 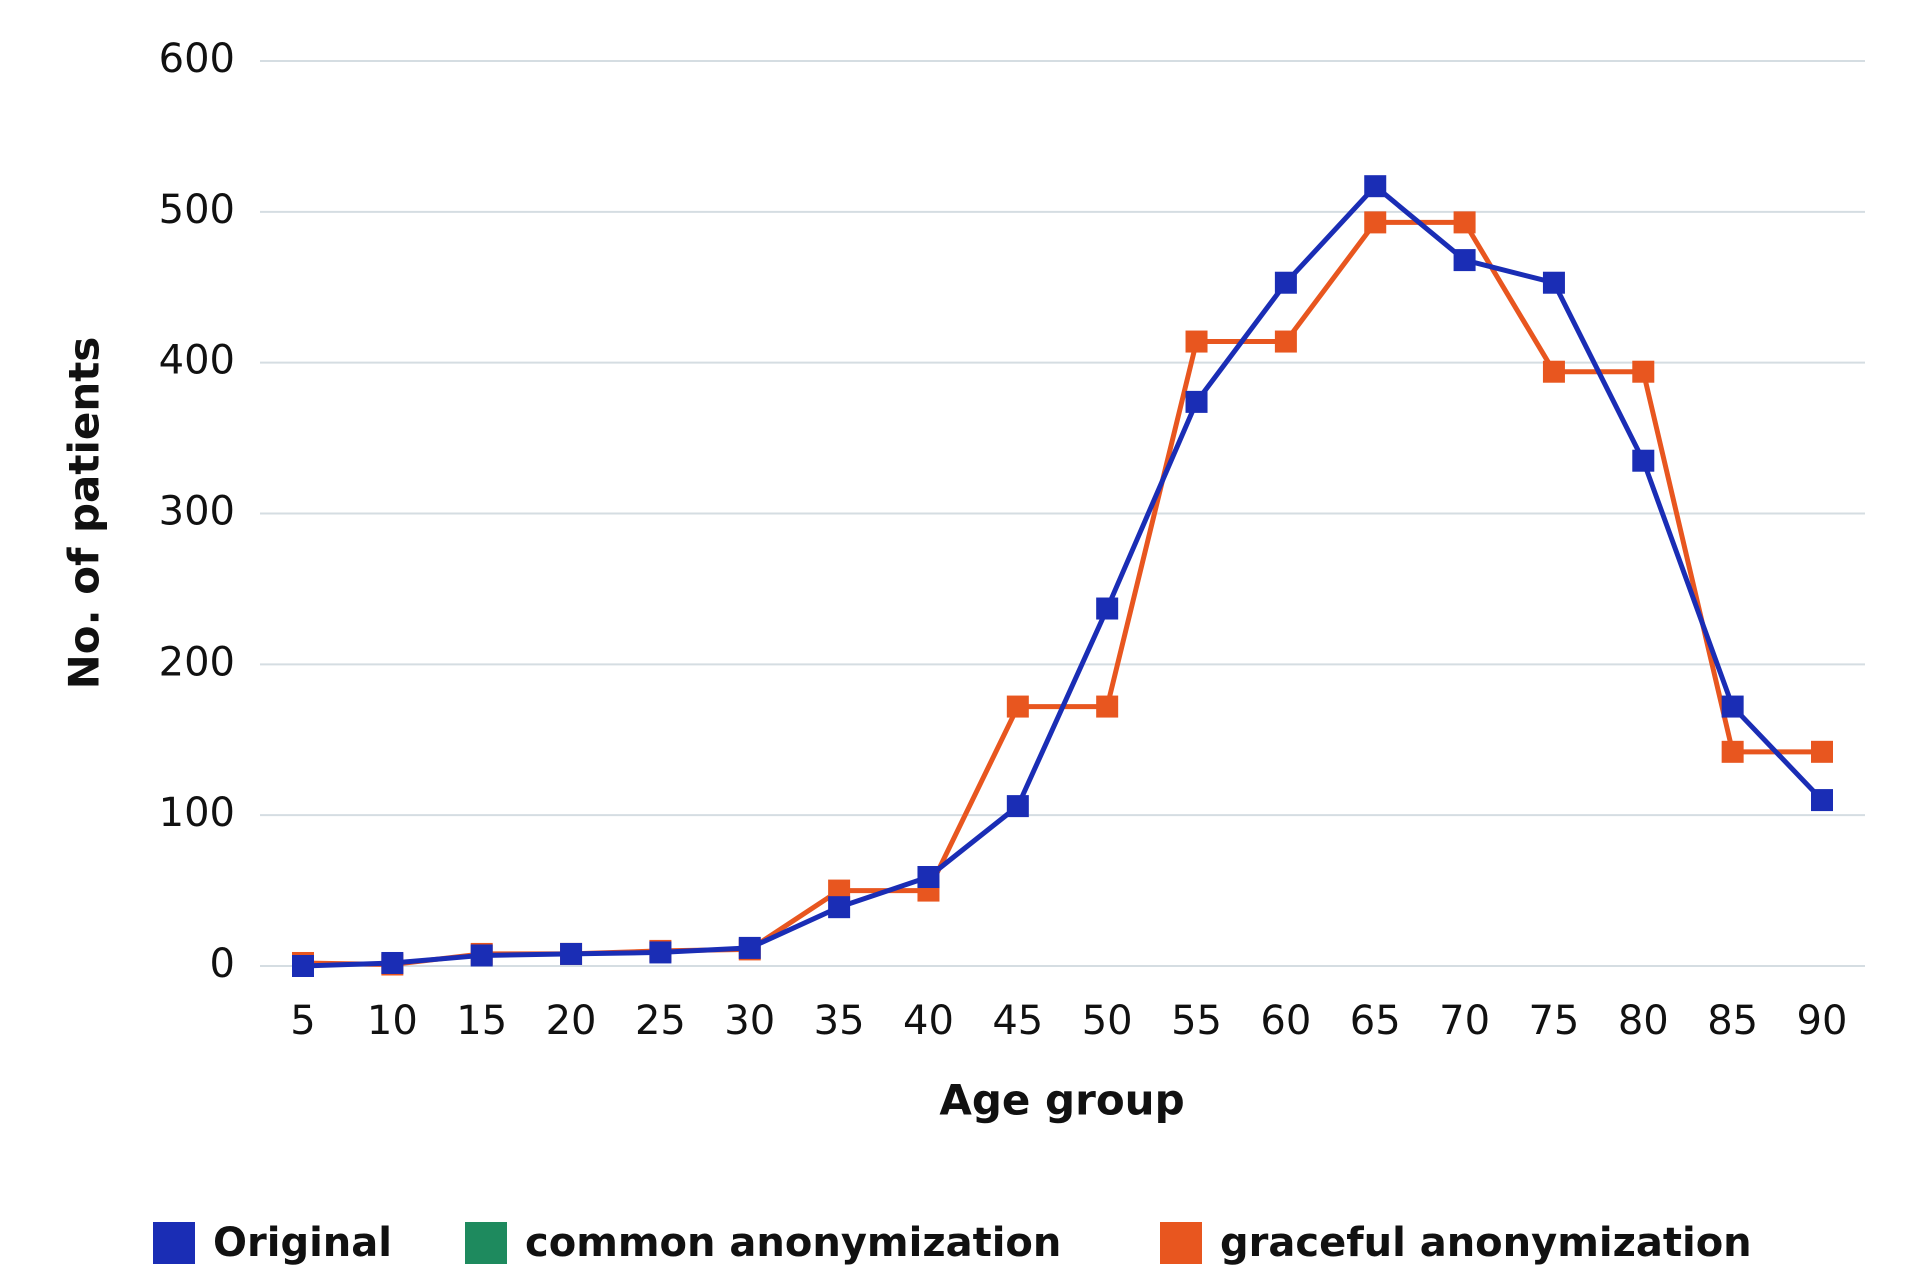 What do you see at coordinates (1107, 1021) in the screenshot?
I see `x-tick-label: 50` at bounding box center [1107, 1021].